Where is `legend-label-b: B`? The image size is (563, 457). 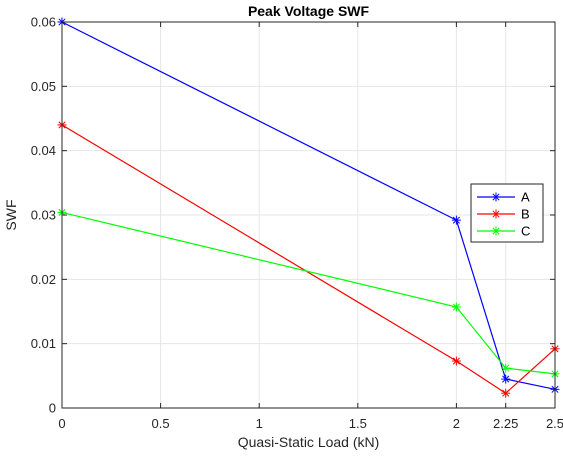 legend-label-b: B is located at coordinates (525, 214).